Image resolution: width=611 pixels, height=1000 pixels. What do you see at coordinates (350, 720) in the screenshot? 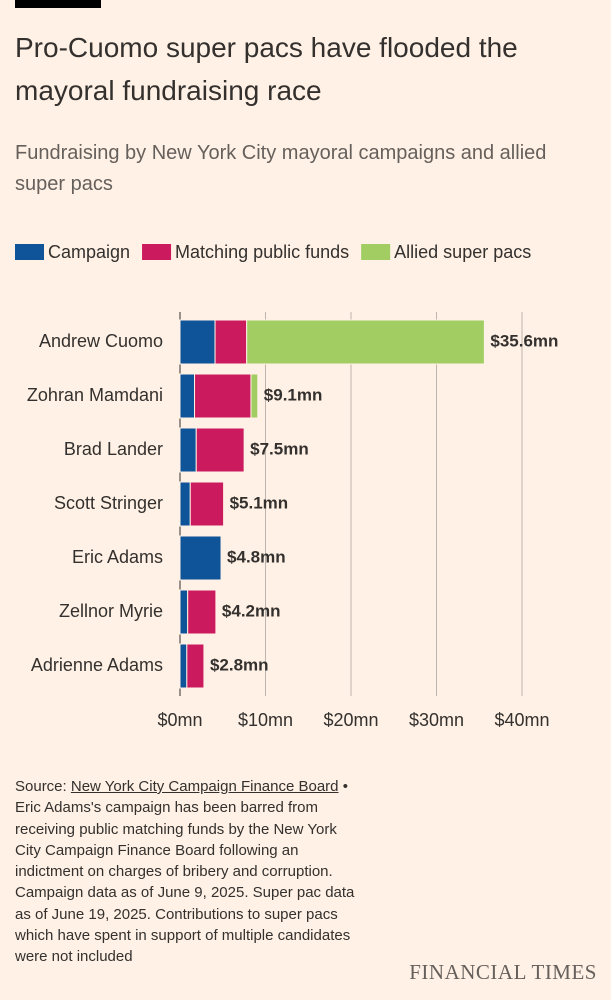
I see `x-tick-label: $20mn` at bounding box center [350, 720].